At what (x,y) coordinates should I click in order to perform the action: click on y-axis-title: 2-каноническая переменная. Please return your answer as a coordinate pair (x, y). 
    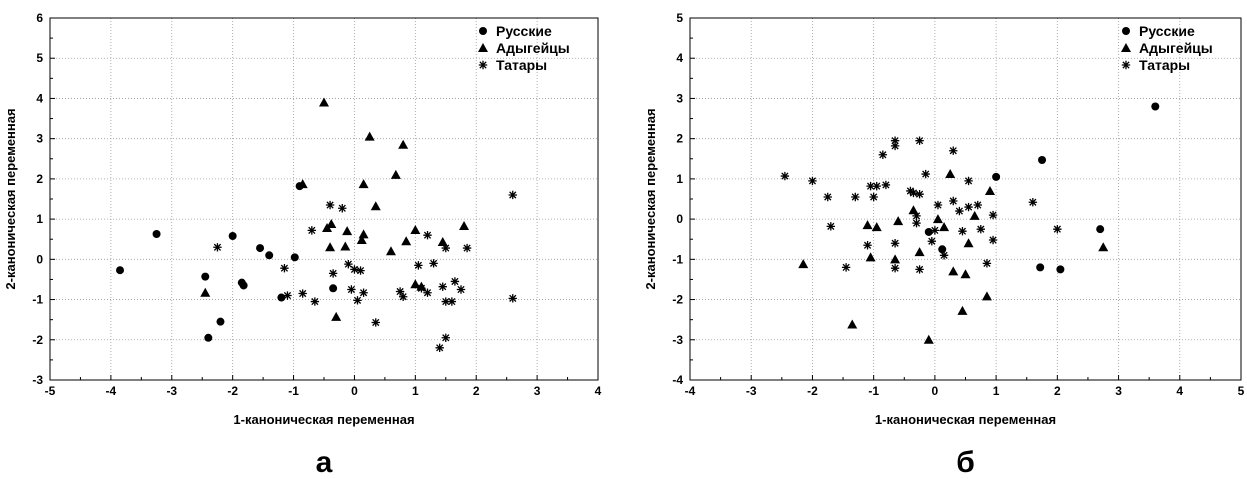
    Looking at the image, I should click on (650, 198).